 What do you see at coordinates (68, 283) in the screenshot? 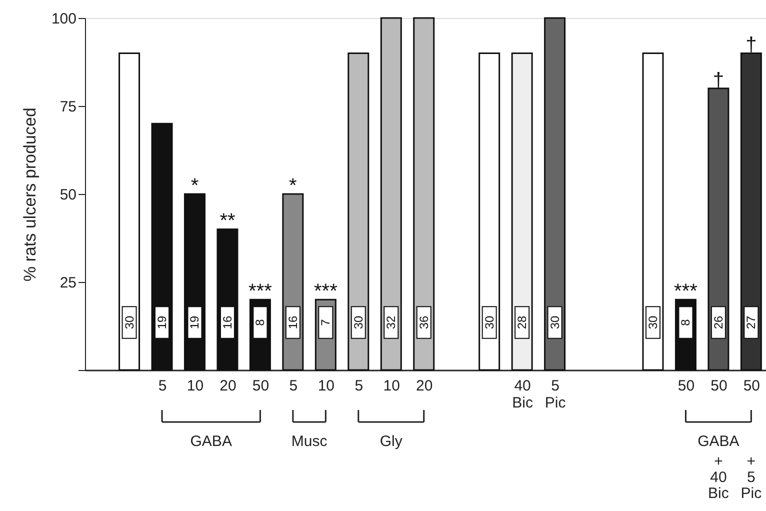
I see `y-tick-label: 25` at bounding box center [68, 283].